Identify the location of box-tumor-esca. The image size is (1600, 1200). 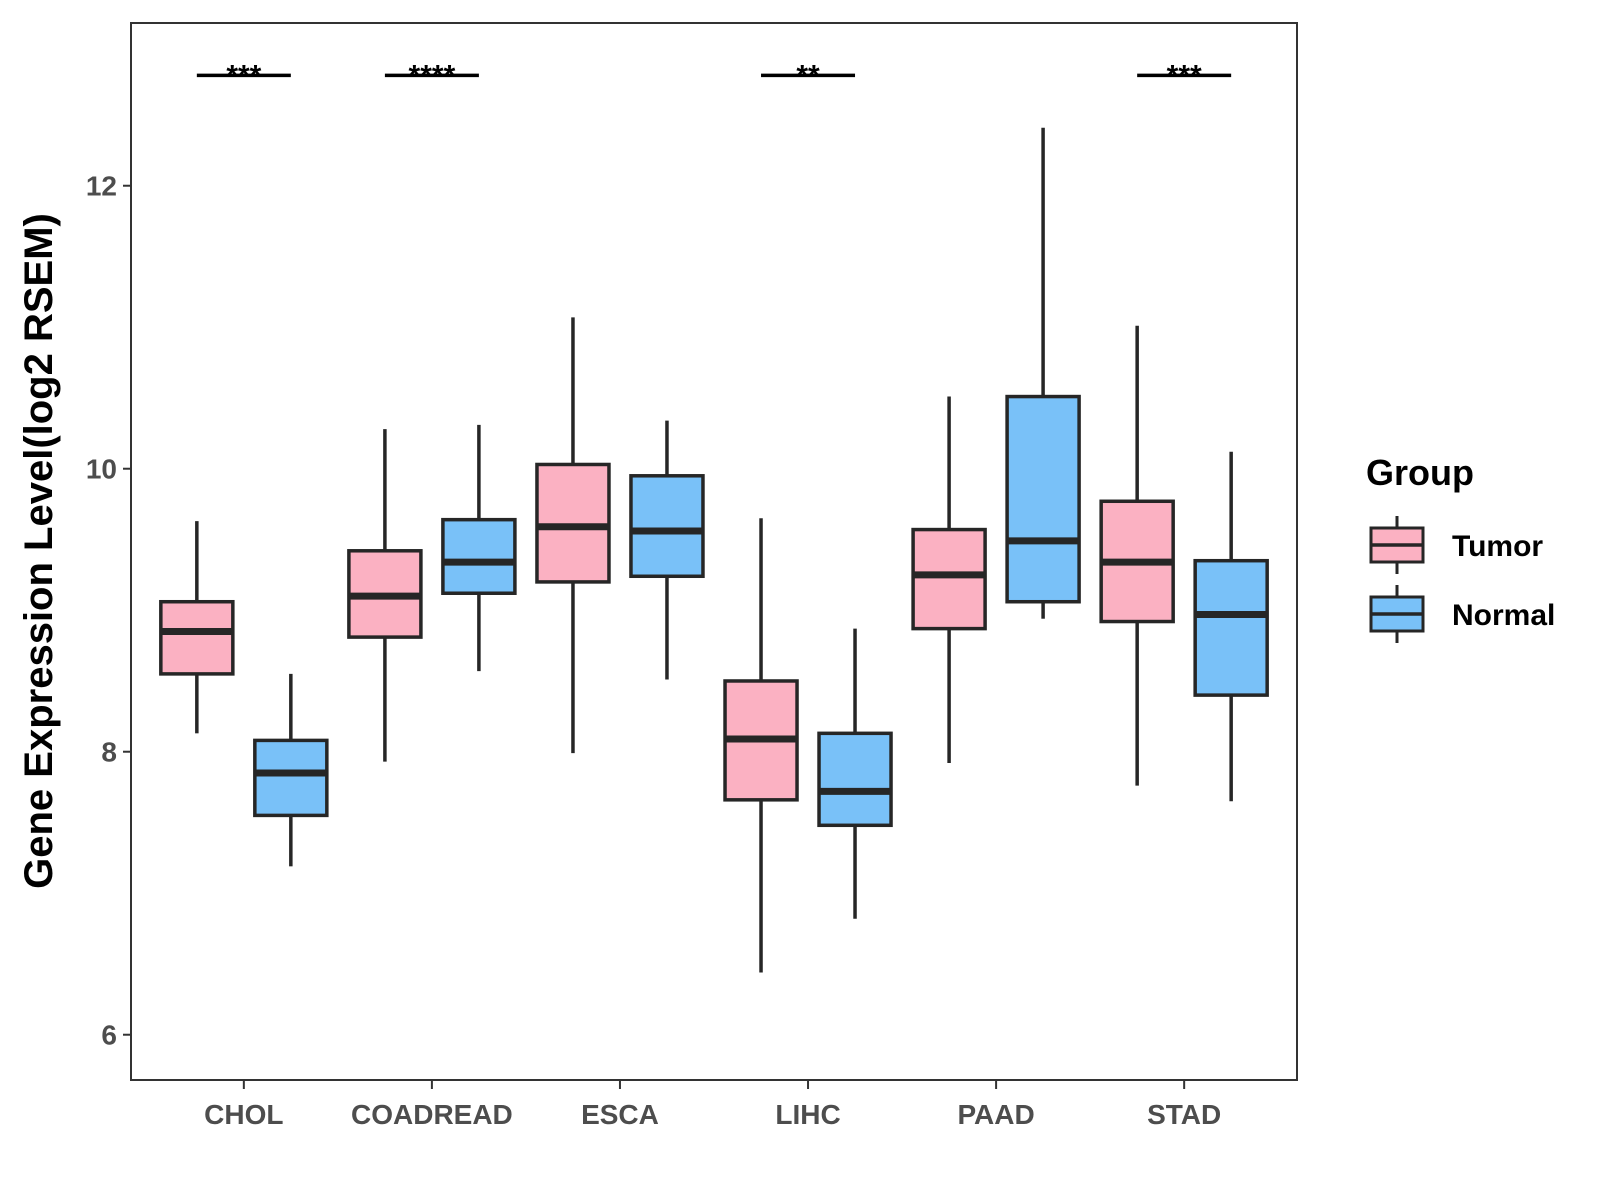
(573, 535).